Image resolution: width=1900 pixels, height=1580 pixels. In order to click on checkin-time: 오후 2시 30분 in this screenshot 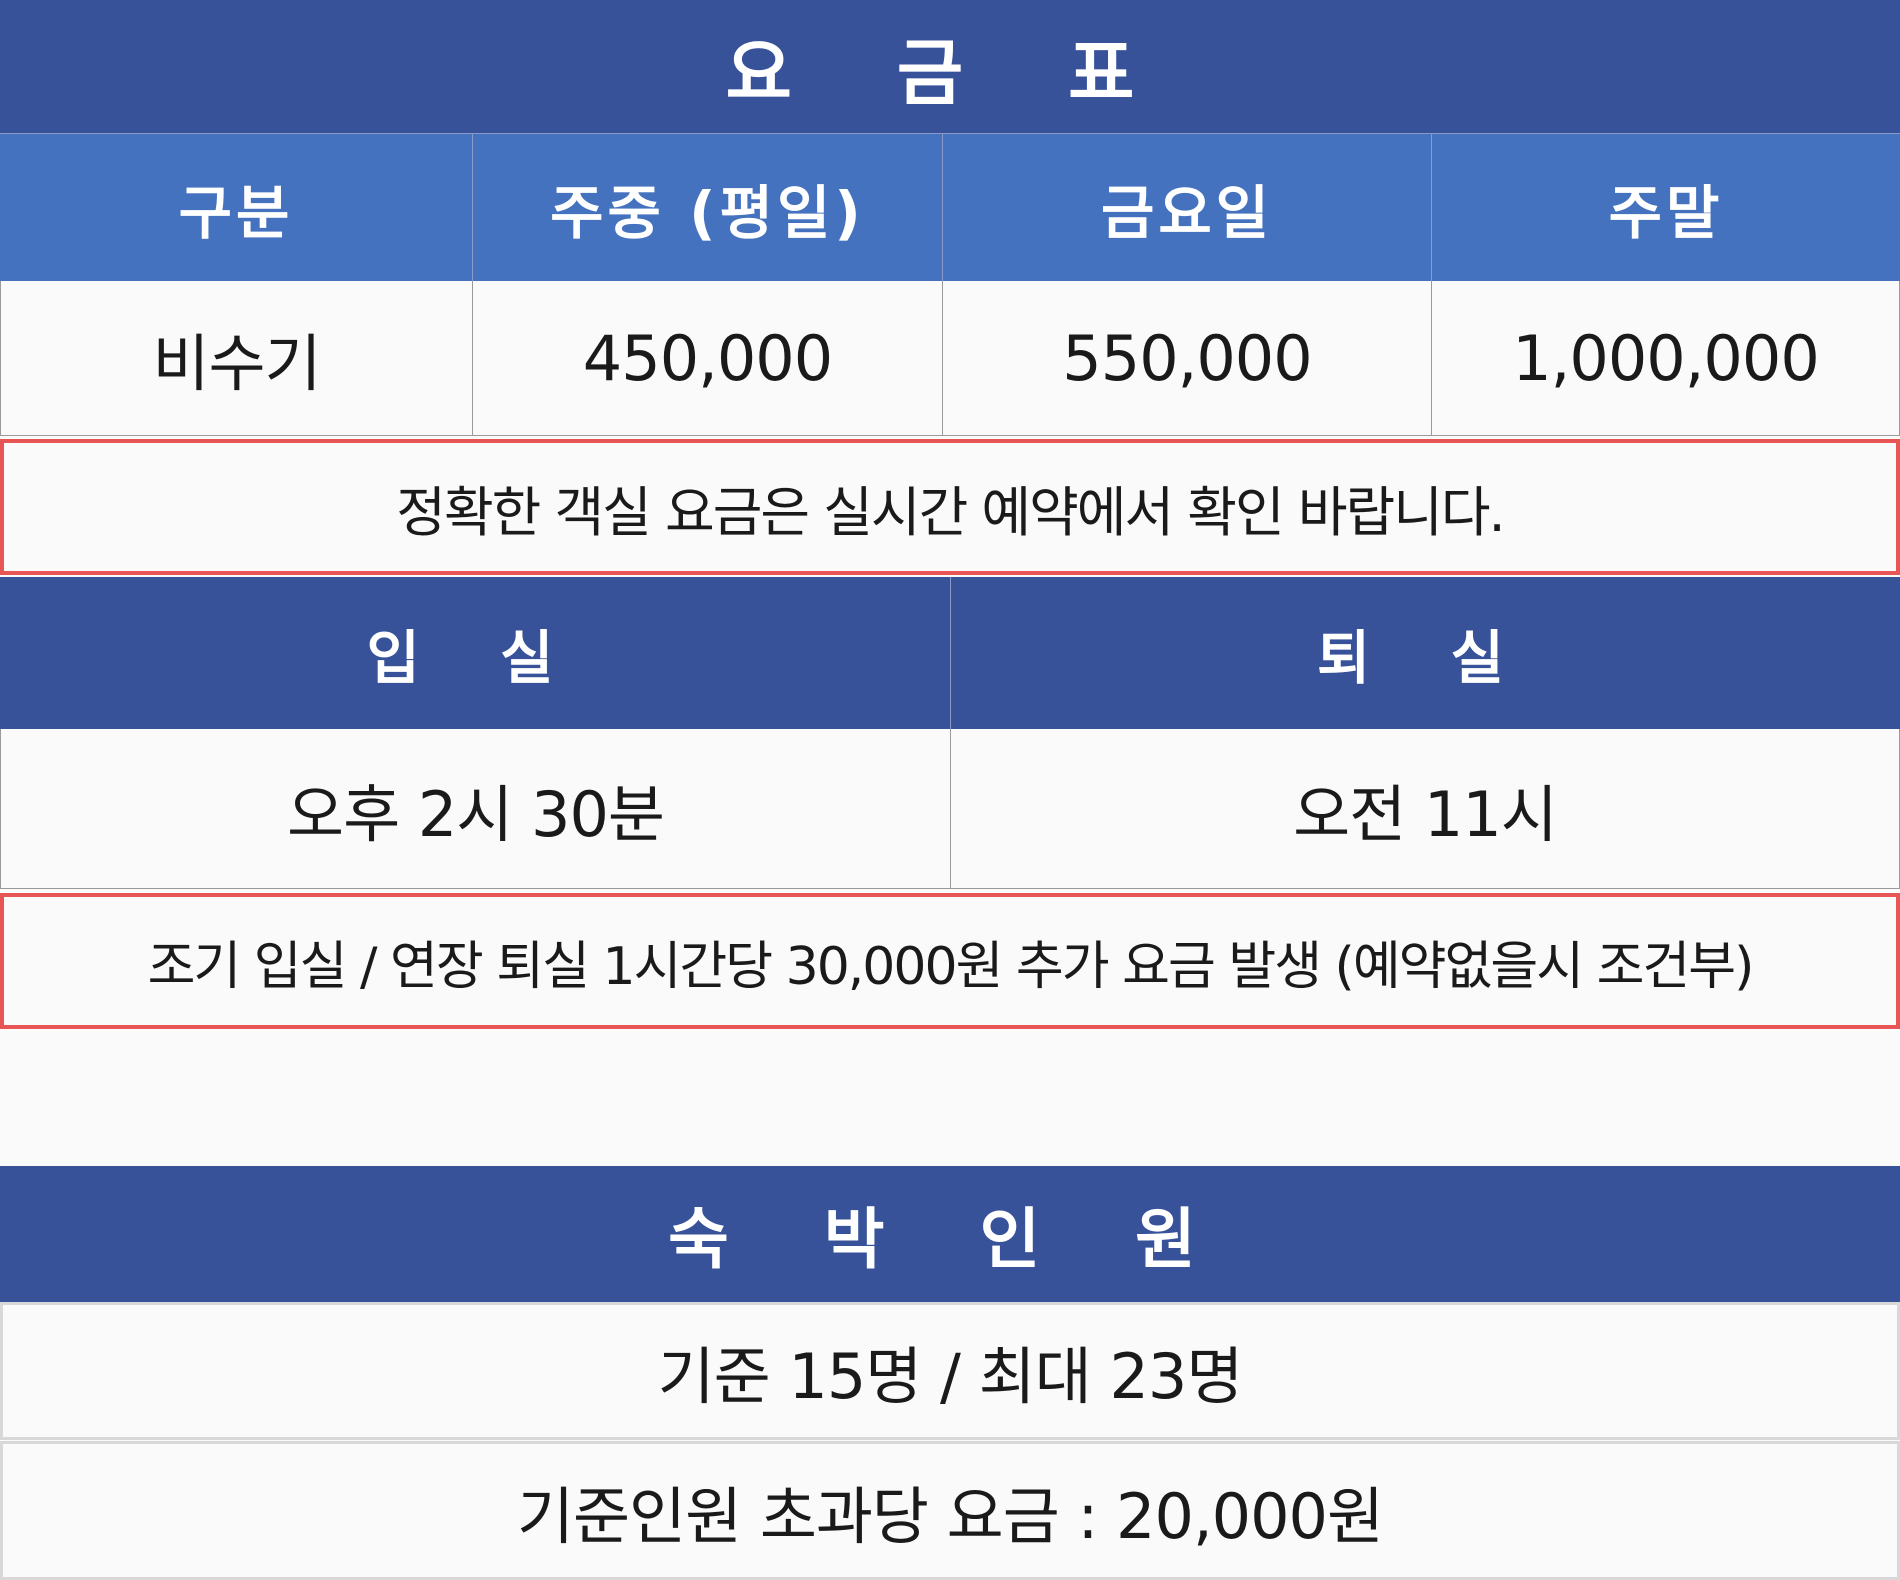, I will do `click(475, 809)`.